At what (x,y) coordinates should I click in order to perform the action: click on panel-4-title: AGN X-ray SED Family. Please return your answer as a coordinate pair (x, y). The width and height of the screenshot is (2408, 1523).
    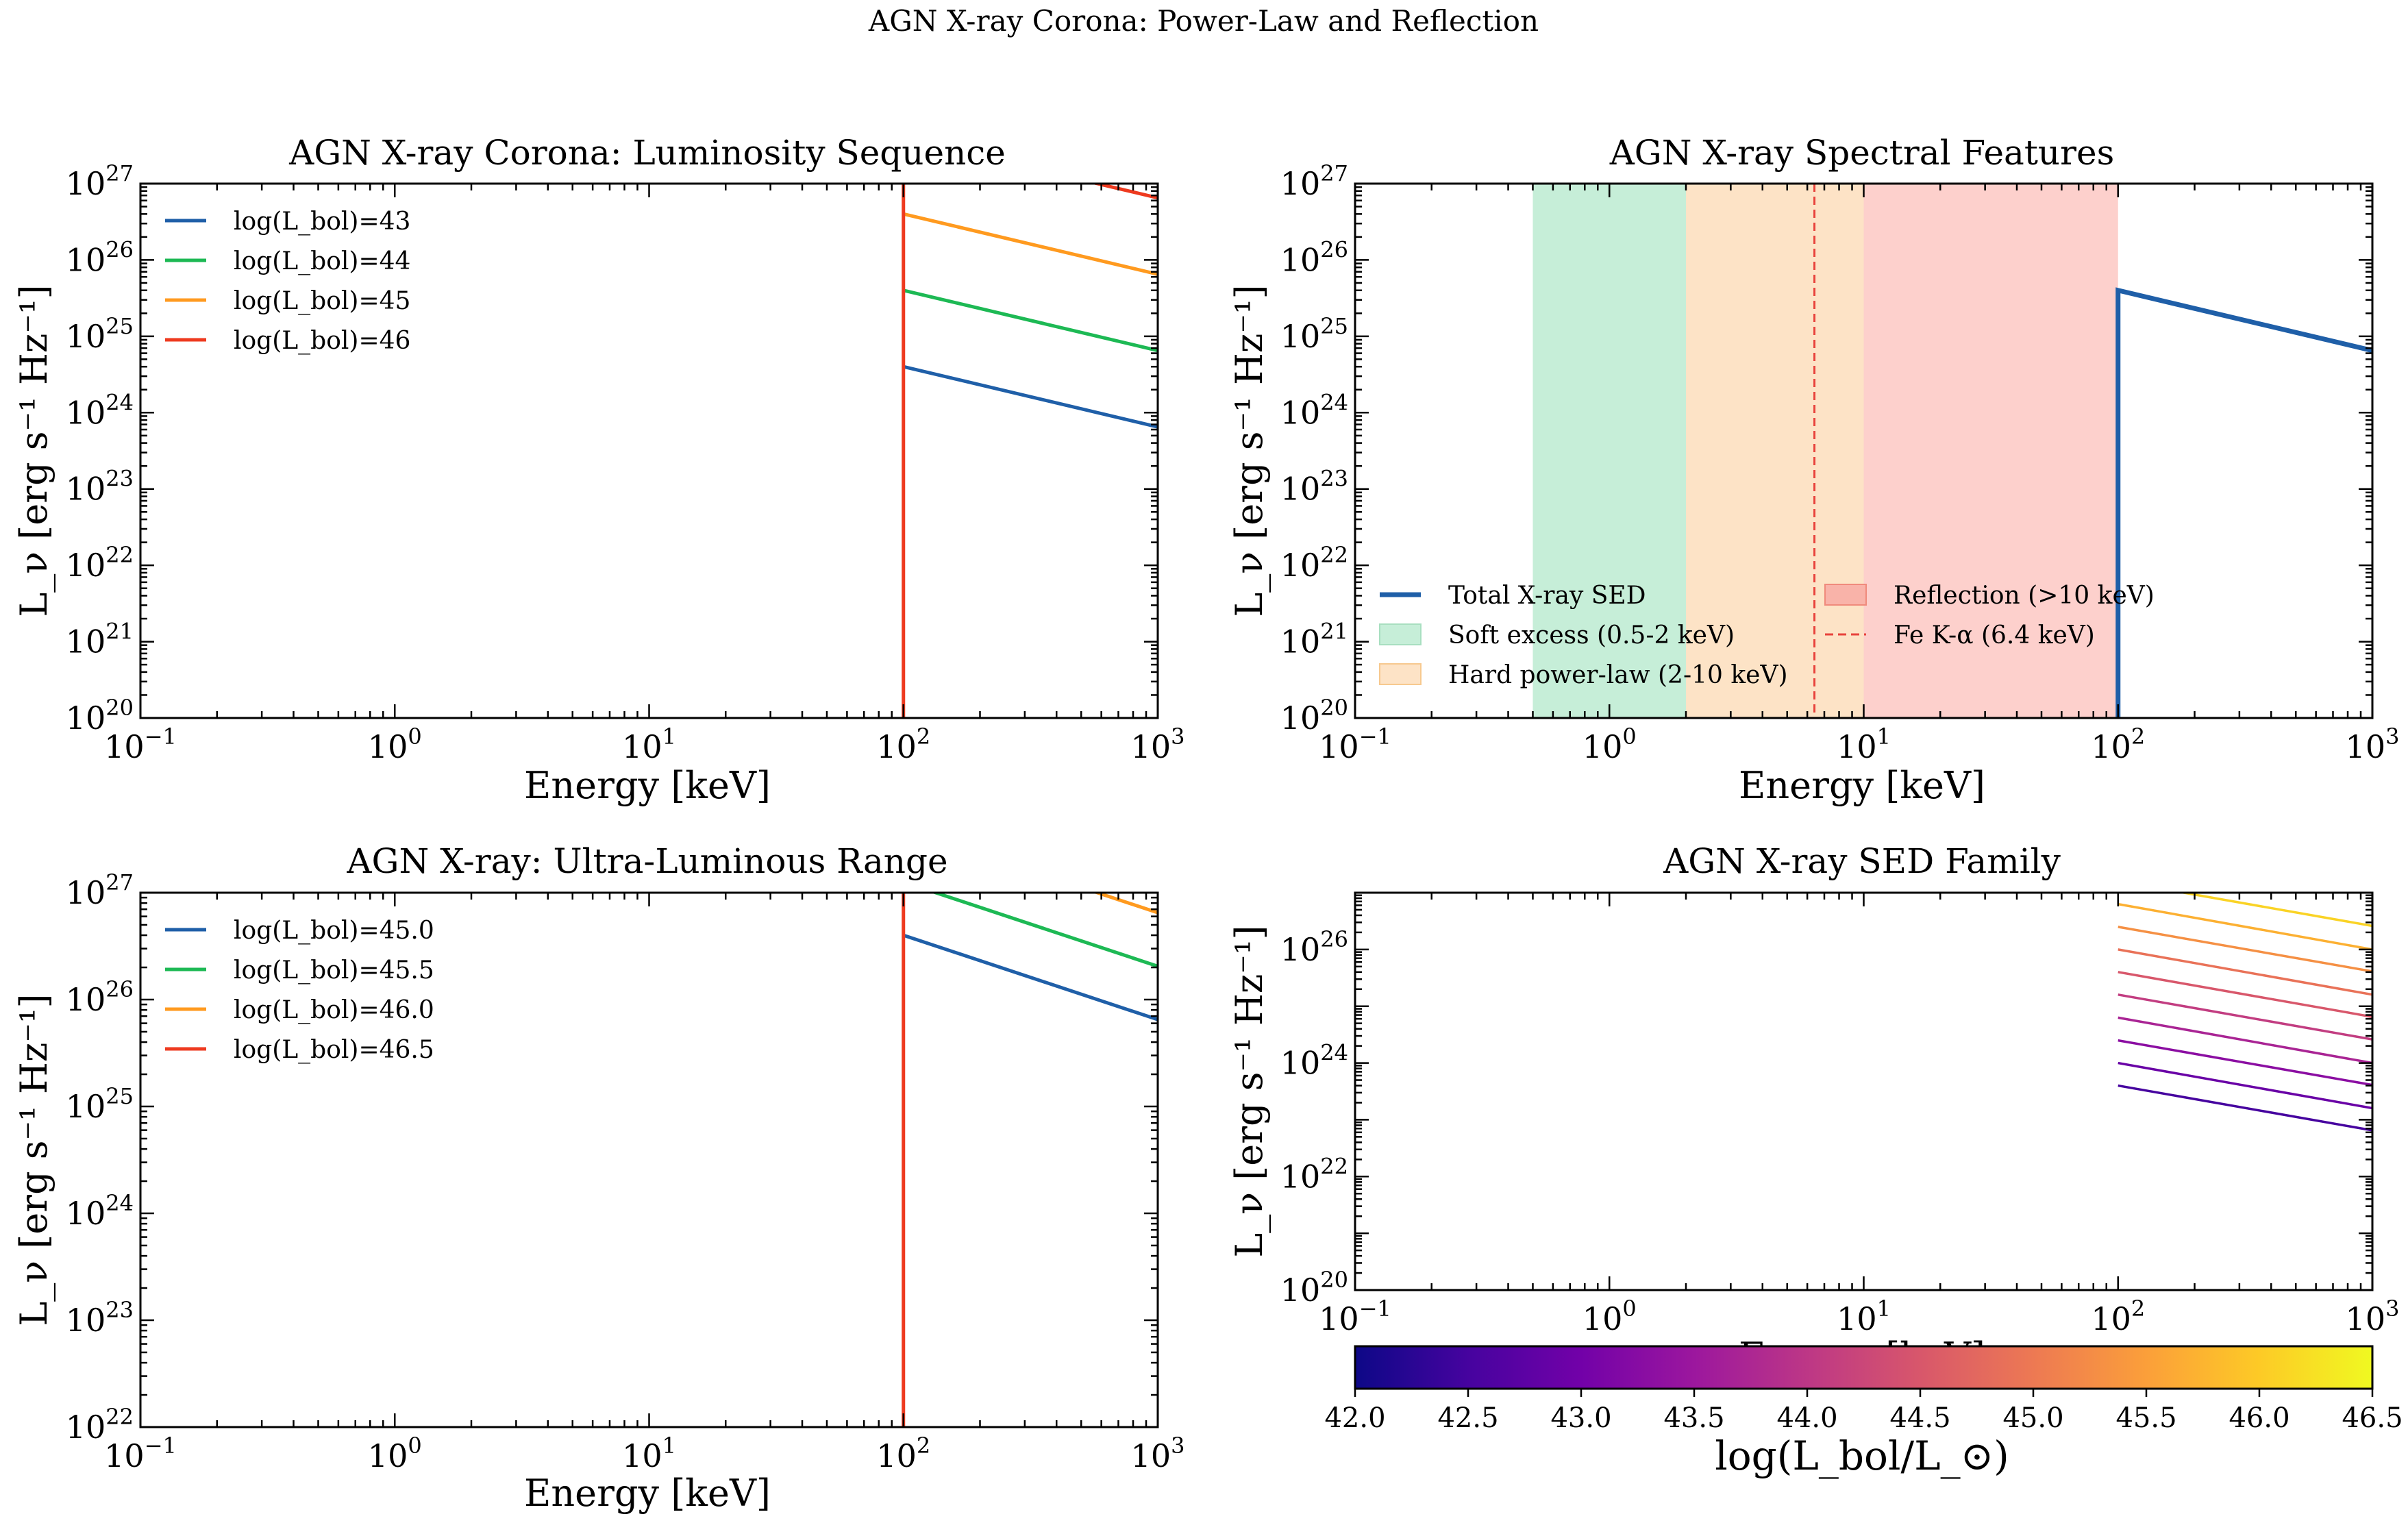
    Looking at the image, I should click on (1862, 861).